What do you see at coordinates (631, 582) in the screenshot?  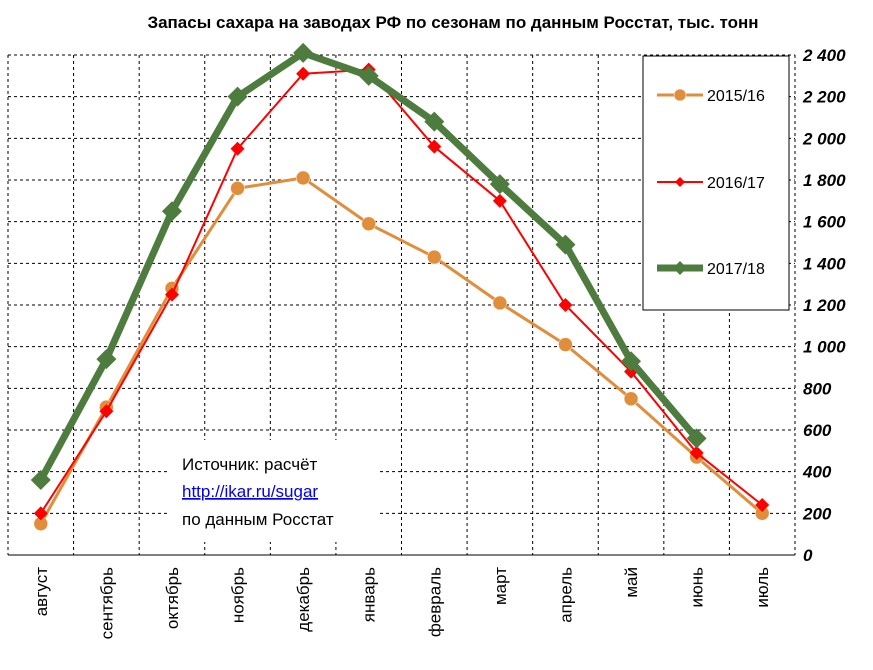 I see `x-tick-label-9: май` at bounding box center [631, 582].